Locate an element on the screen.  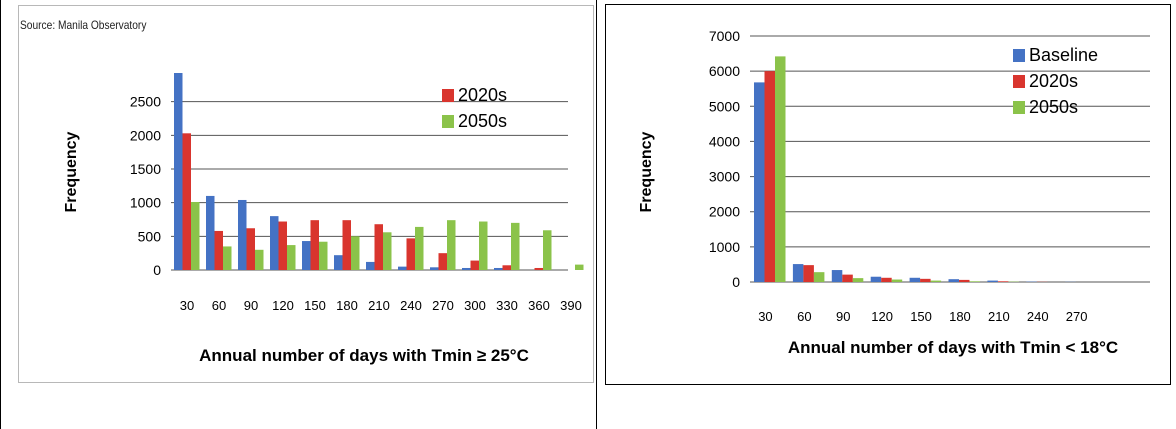
x-axis-label: Annual number of days with Tmin < 18°C is located at coordinates (953, 347).